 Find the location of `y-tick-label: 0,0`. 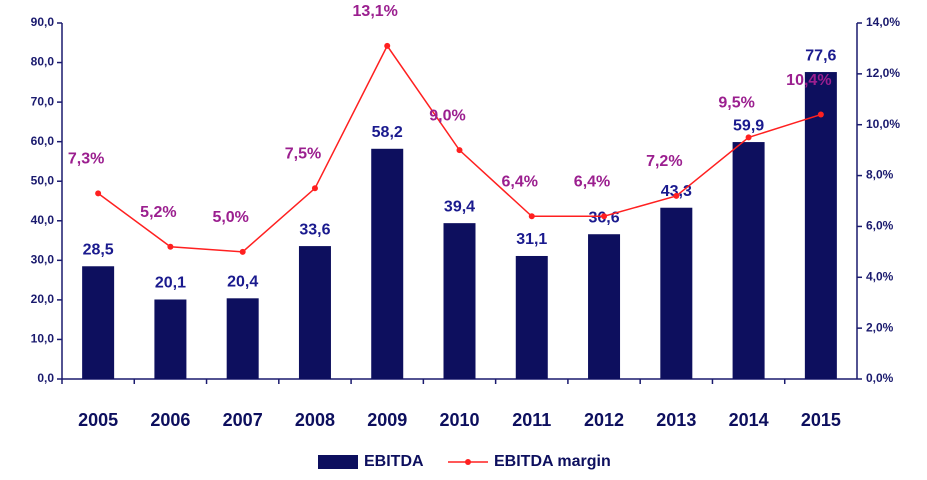

y-tick-label: 0,0 is located at coordinates (45, 378).